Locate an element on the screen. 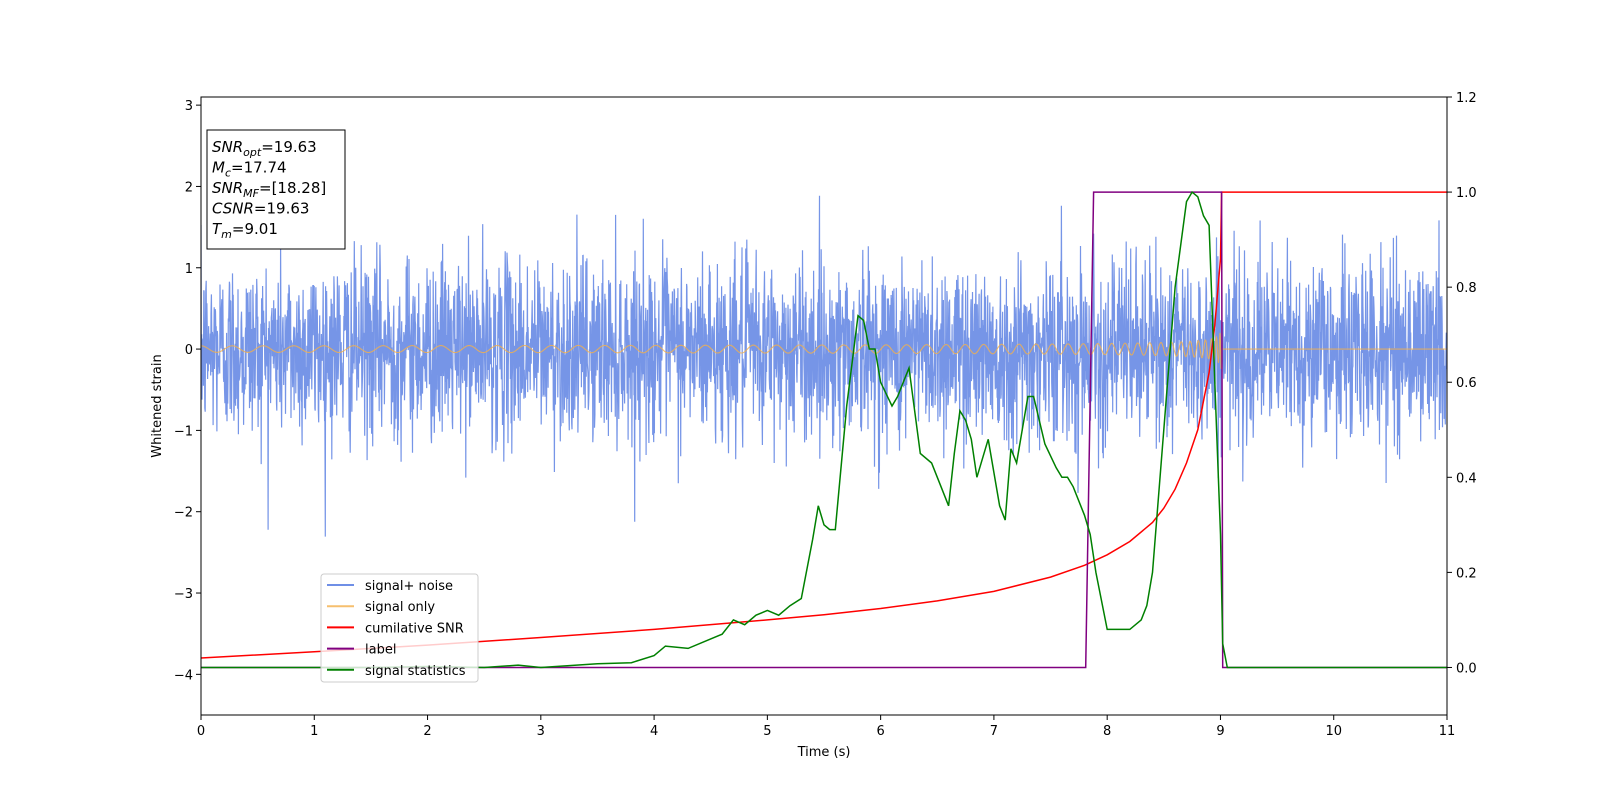 This screenshot has width=1600, height=800. x-tick-label: 0 is located at coordinates (201, 731).